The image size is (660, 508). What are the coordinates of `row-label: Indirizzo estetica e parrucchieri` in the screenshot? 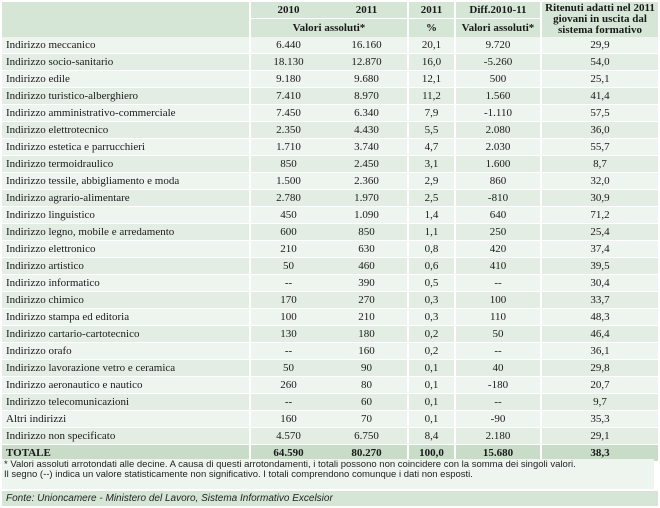 It's located at (126, 147).